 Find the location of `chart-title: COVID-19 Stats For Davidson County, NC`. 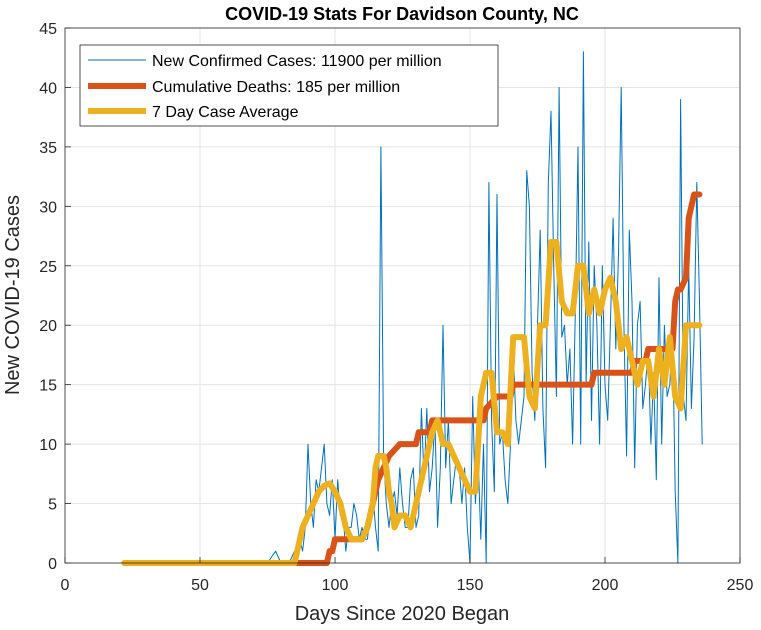

chart-title: COVID-19 Stats For Davidson County, NC is located at coordinates (402, 14).